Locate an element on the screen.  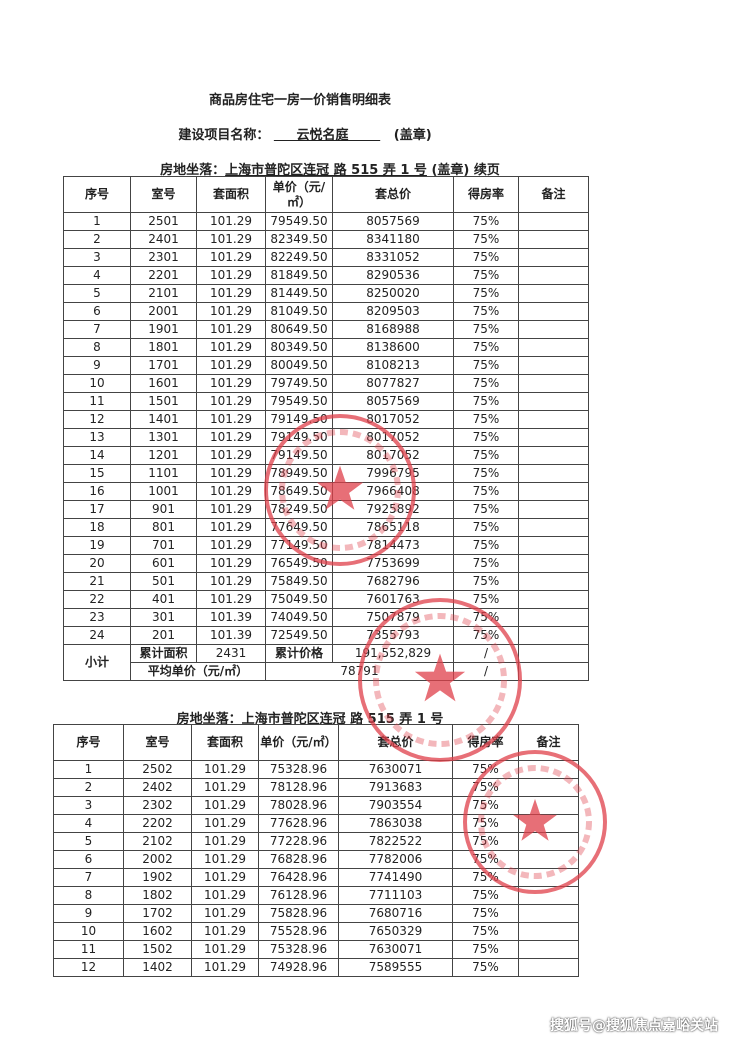
table-cell: 24 is located at coordinates (97, 635).